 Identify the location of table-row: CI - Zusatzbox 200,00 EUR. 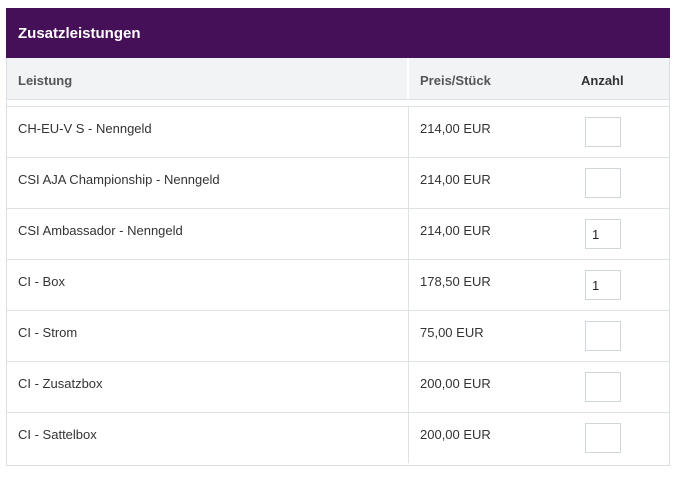
(338, 386).